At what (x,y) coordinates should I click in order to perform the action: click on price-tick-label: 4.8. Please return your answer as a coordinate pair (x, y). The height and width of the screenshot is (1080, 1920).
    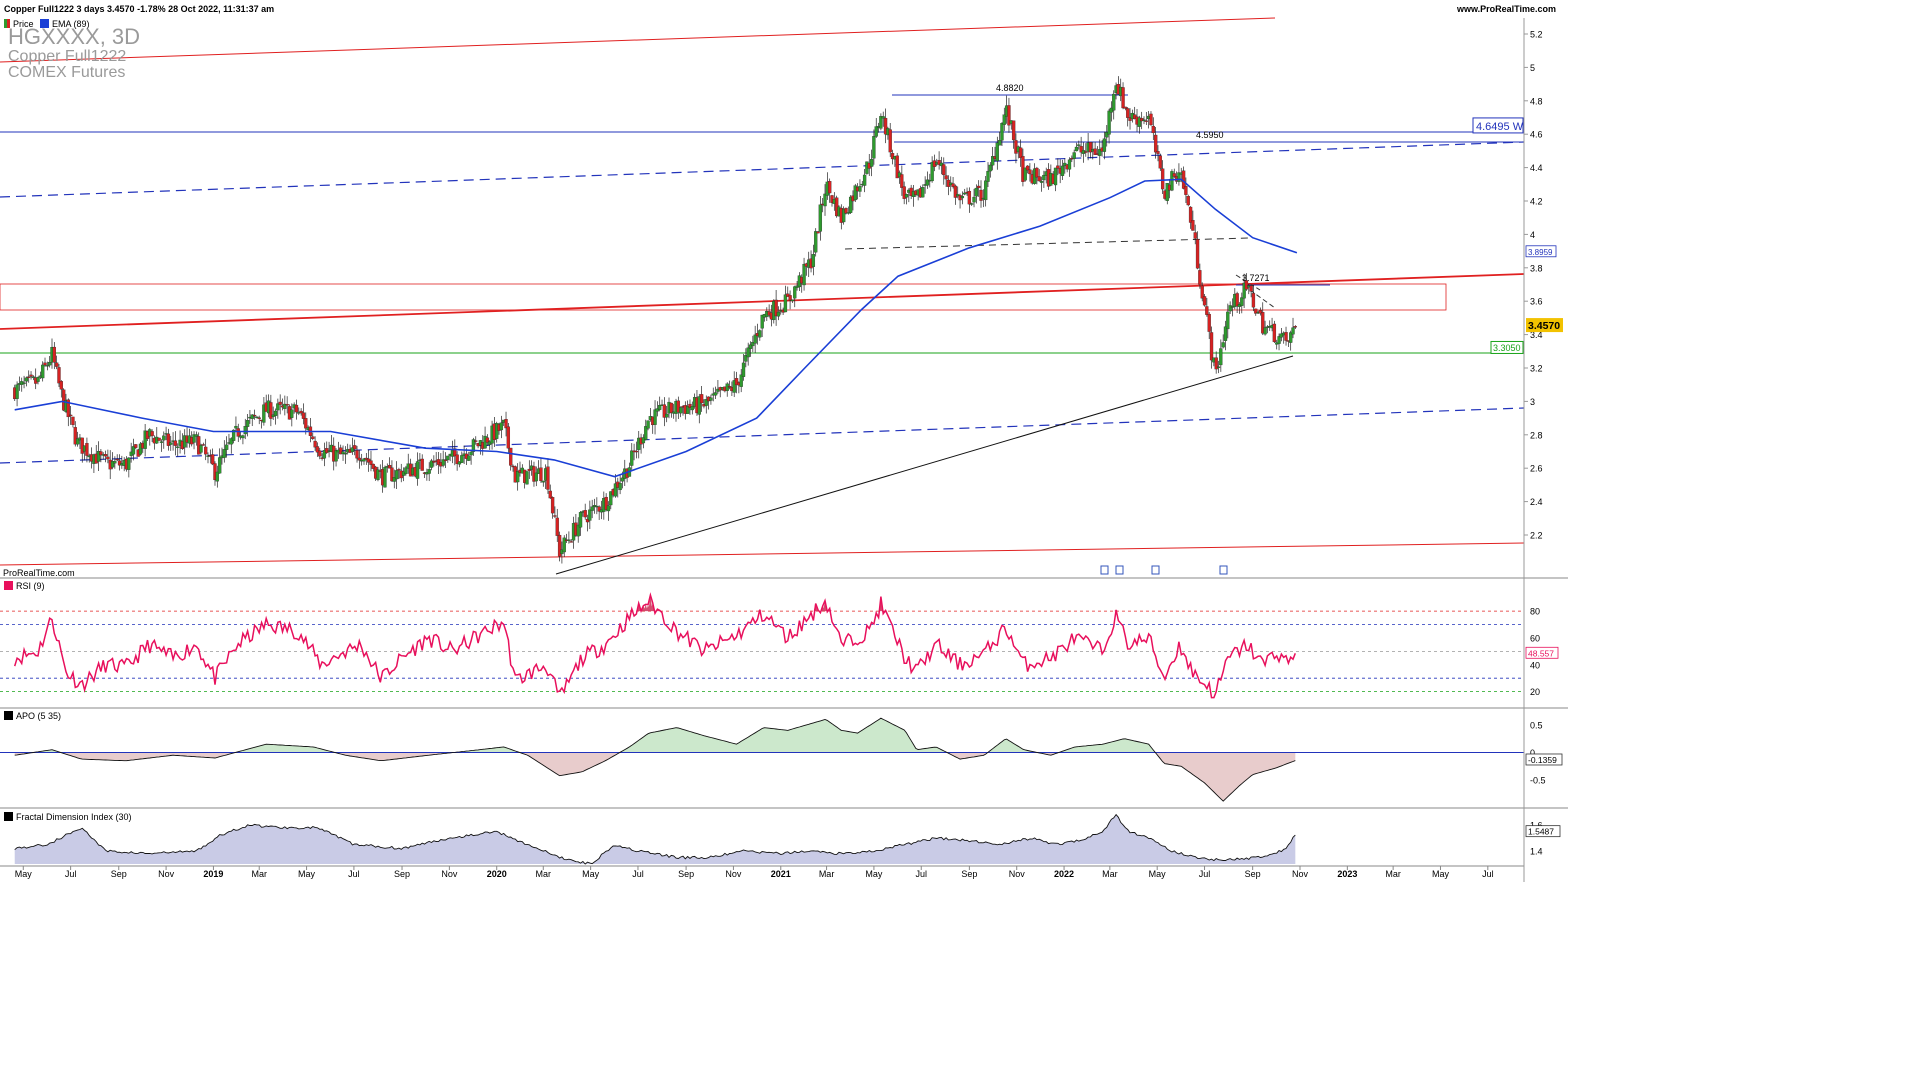
    Looking at the image, I should click on (1536, 101).